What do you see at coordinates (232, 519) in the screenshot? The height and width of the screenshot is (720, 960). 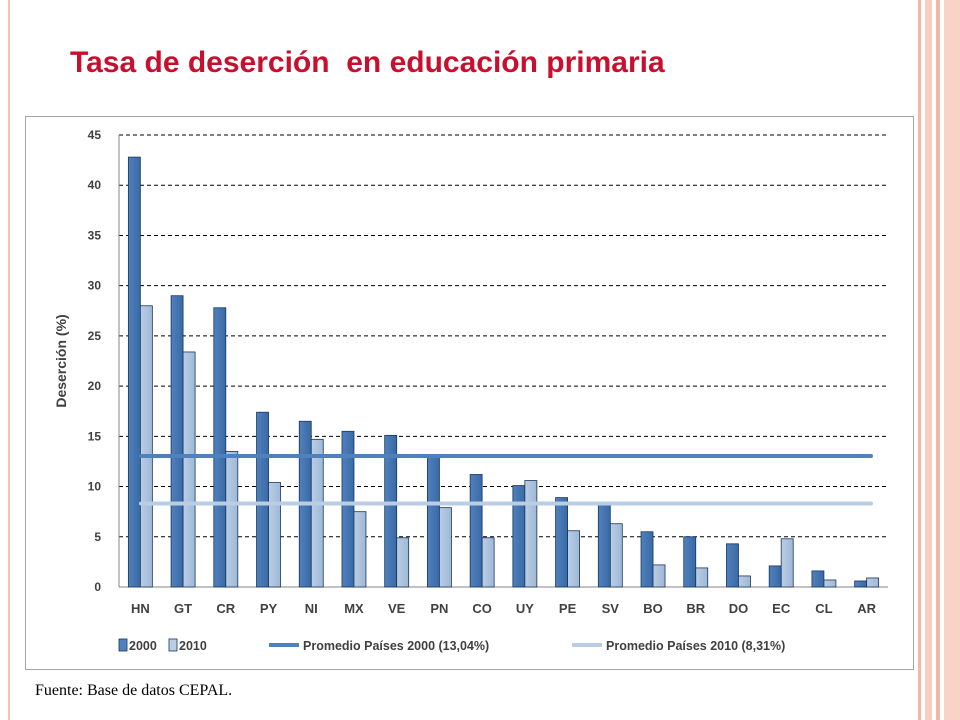 I see `bar-2010-CR` at bounding box center [232, 519].